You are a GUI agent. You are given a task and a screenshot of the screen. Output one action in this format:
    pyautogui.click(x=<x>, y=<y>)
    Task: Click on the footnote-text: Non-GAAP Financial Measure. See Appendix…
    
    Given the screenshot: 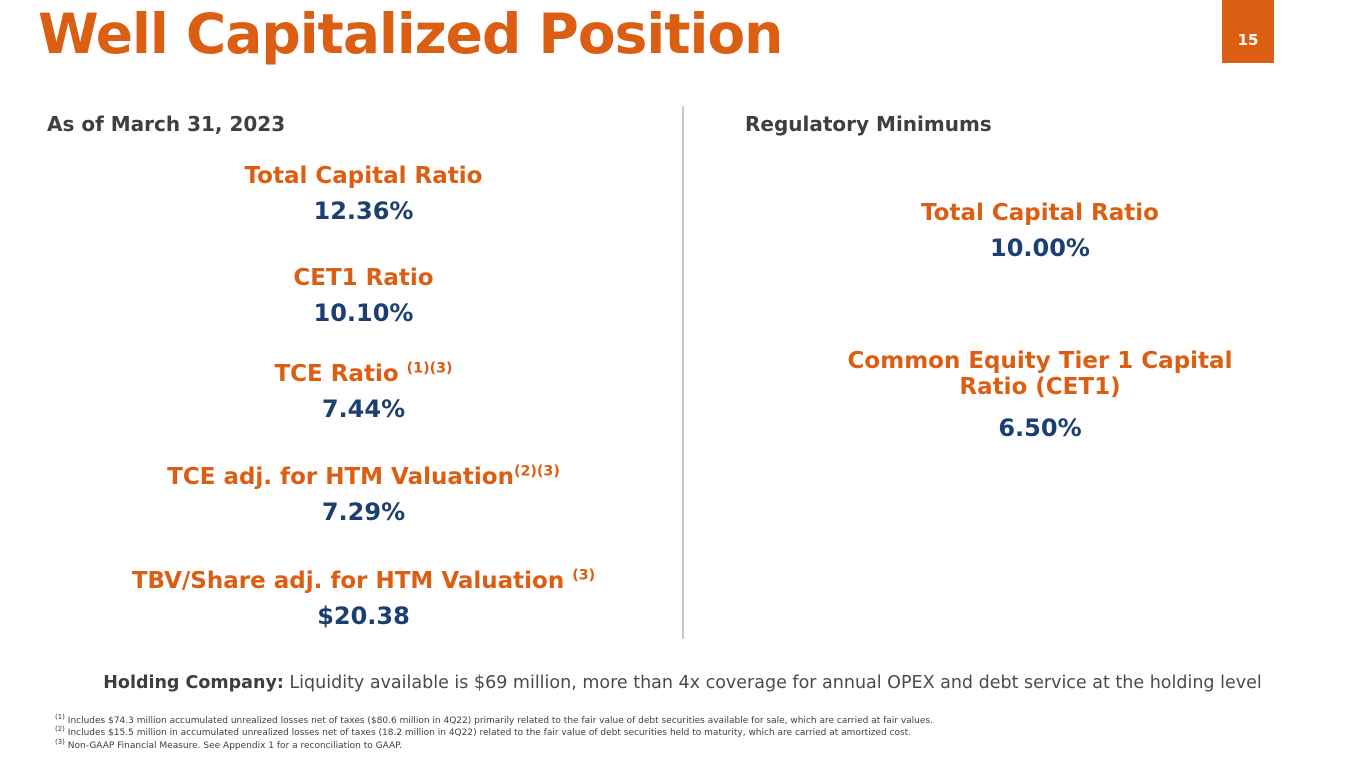 What is the action you would take?
    pyautogui.click(x=235, y=745)
    